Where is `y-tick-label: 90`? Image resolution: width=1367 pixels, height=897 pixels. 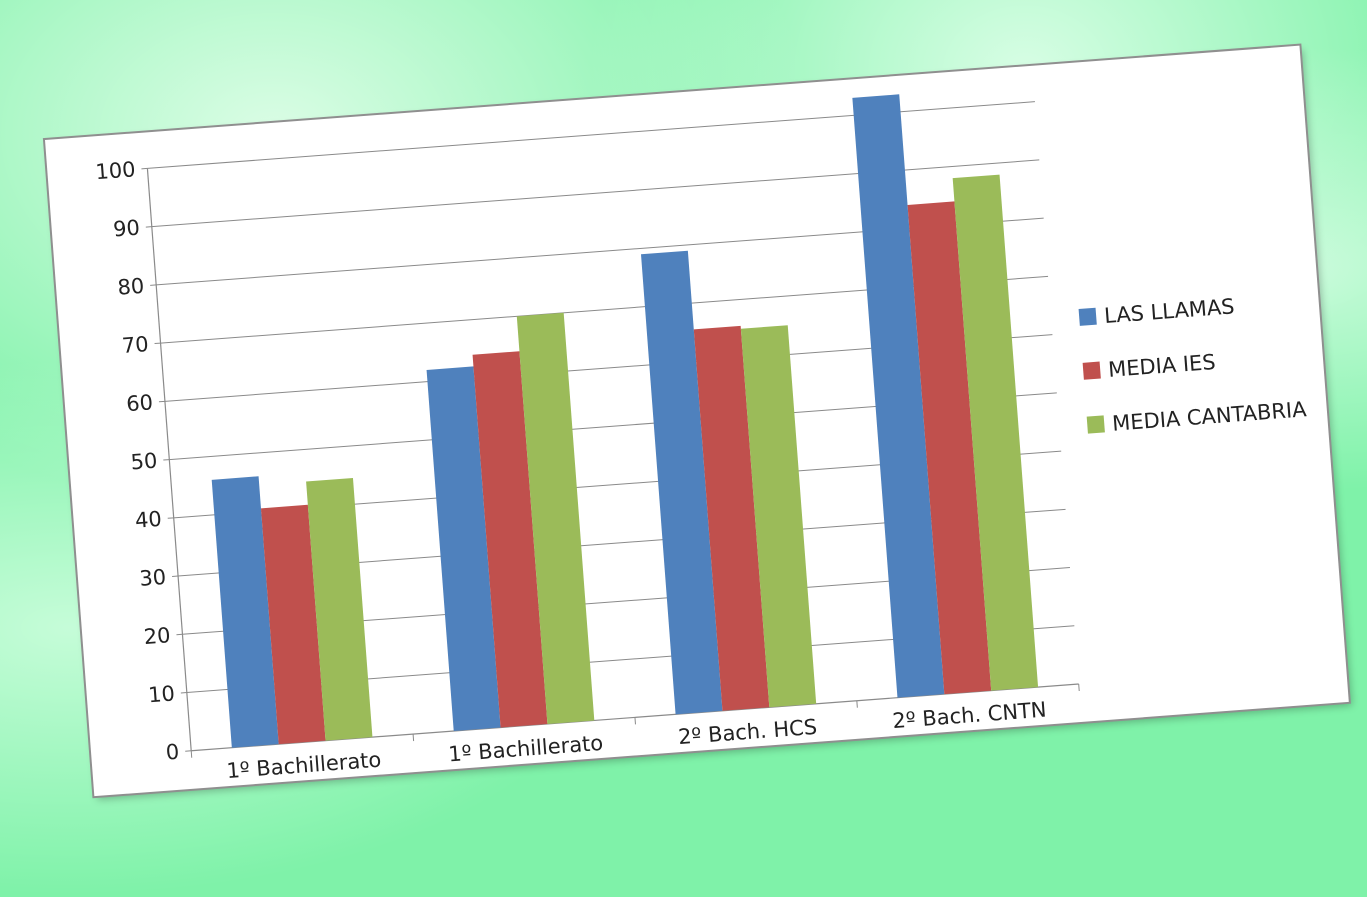 y-tick-label: 90 is located at coordinates (126, 229).